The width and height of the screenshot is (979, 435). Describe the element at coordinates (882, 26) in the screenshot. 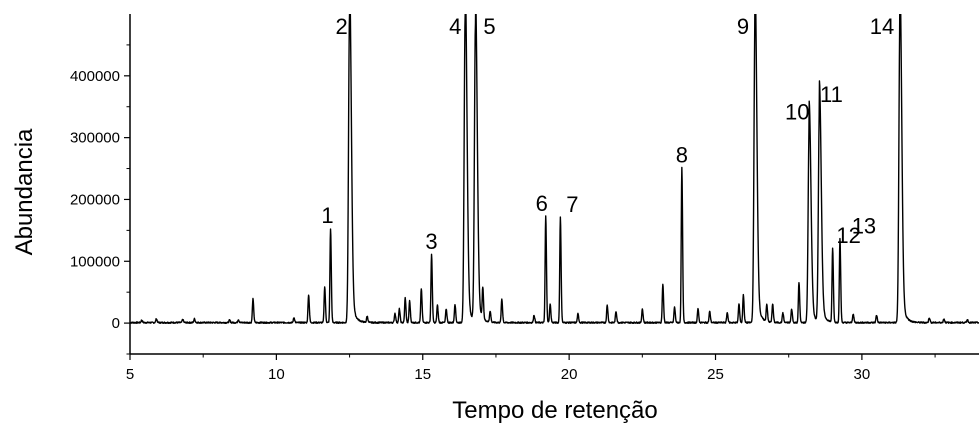

I see `peak-label-14: 14` at that location.